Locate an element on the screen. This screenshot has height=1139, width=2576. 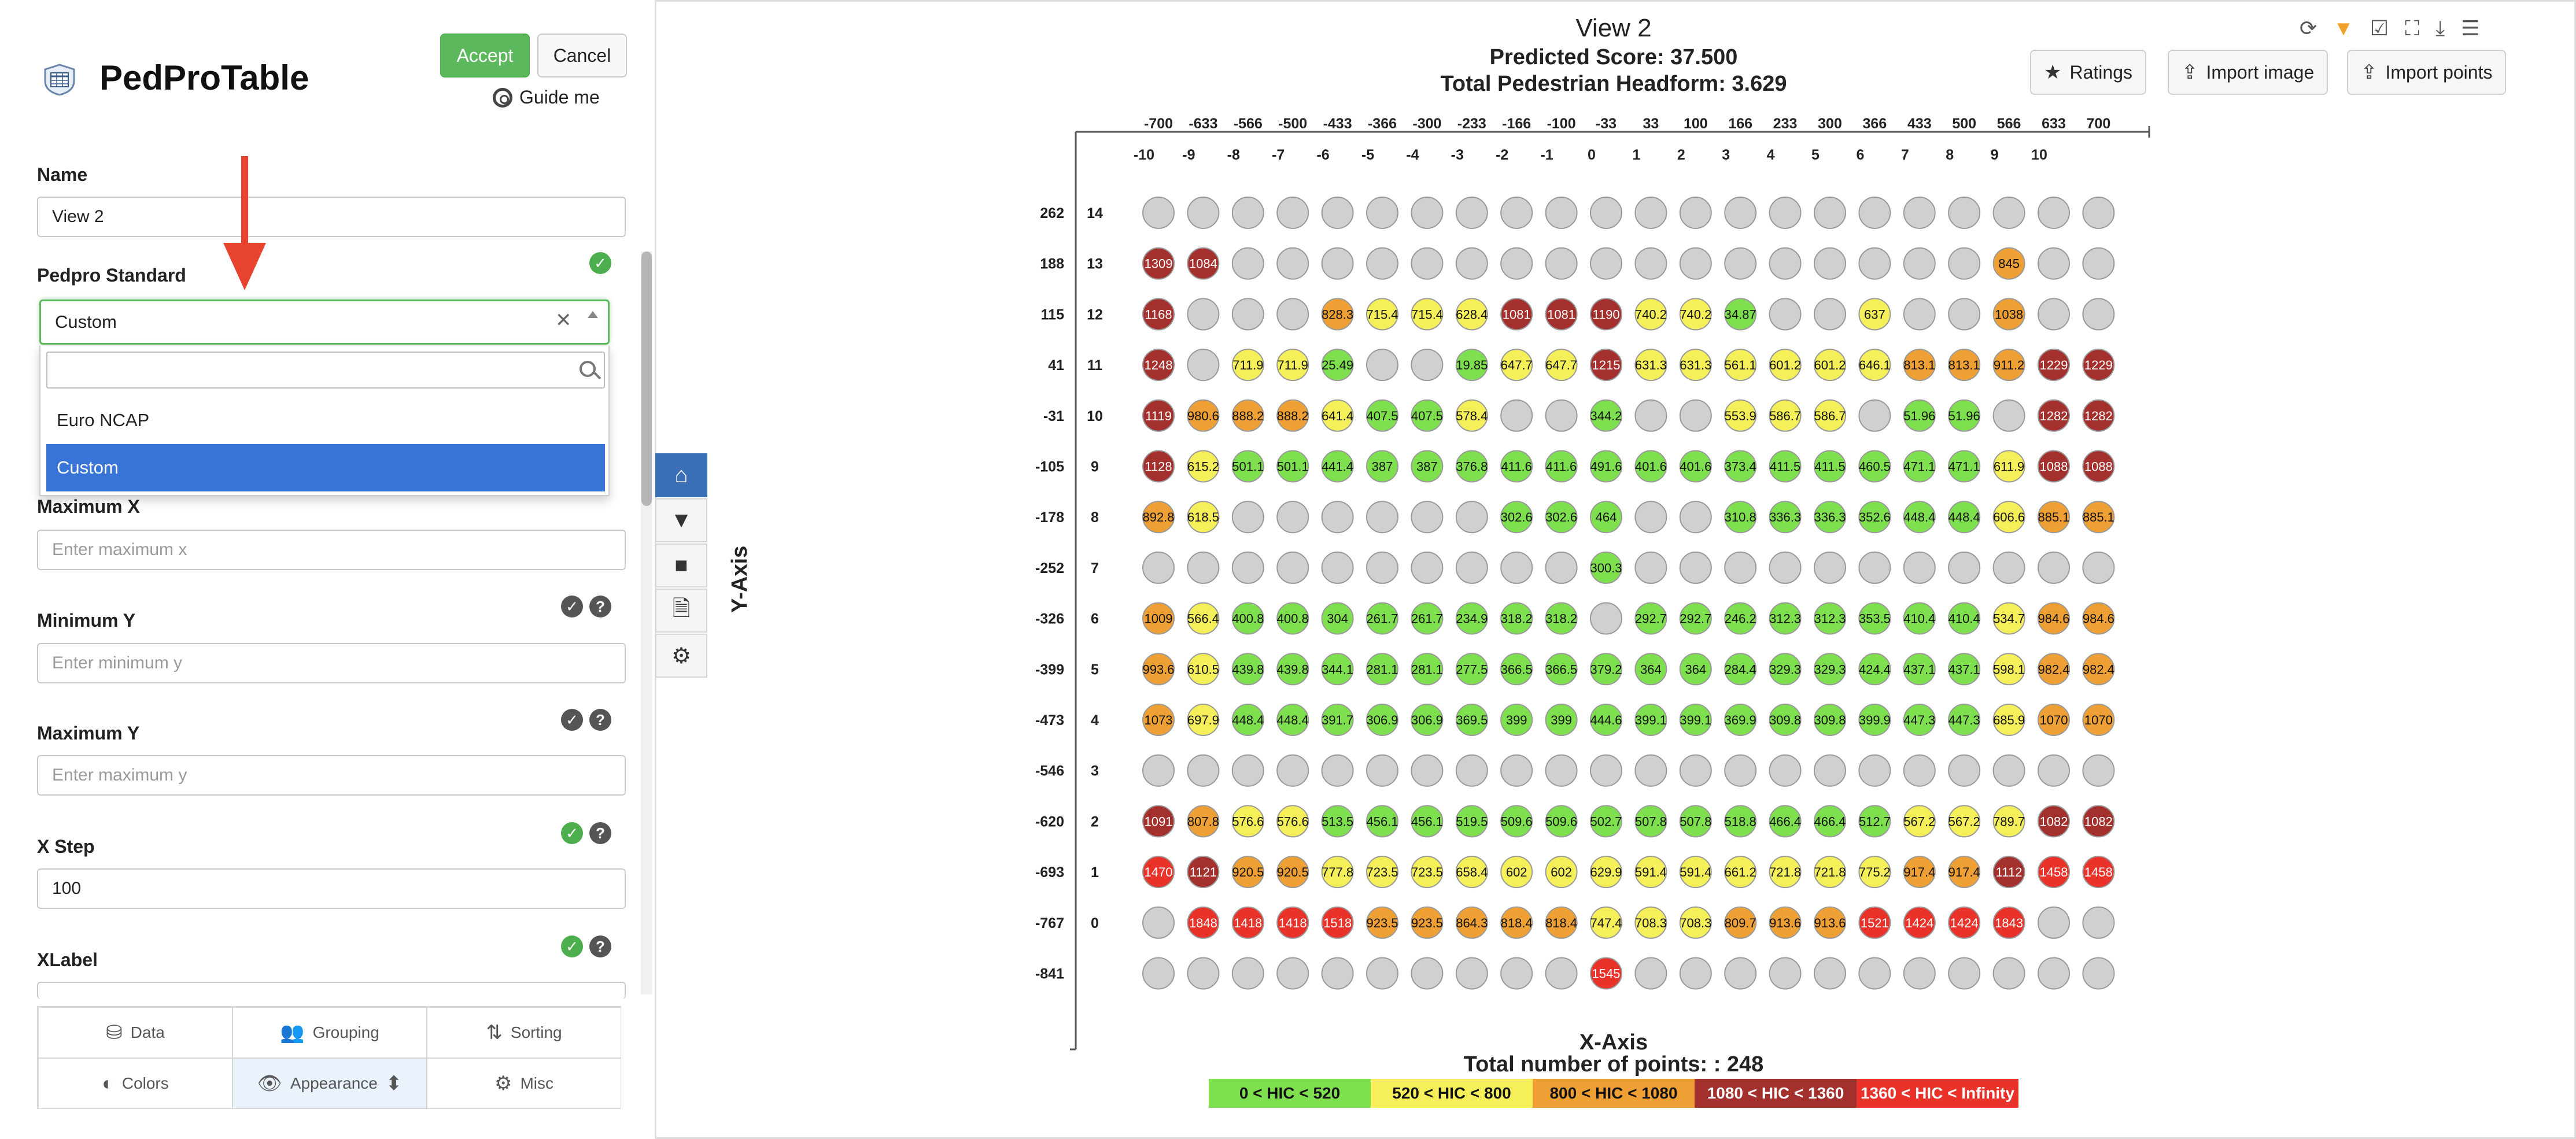
search-icon is located at coordinates (588, 369).